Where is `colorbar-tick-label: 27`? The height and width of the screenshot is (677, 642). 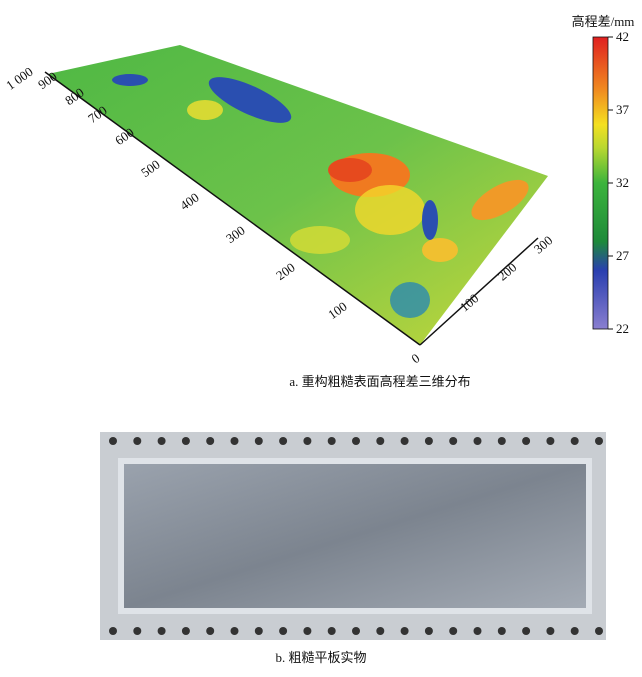 colorbar-tick-label: 27 is located at coordinates (623, 255).